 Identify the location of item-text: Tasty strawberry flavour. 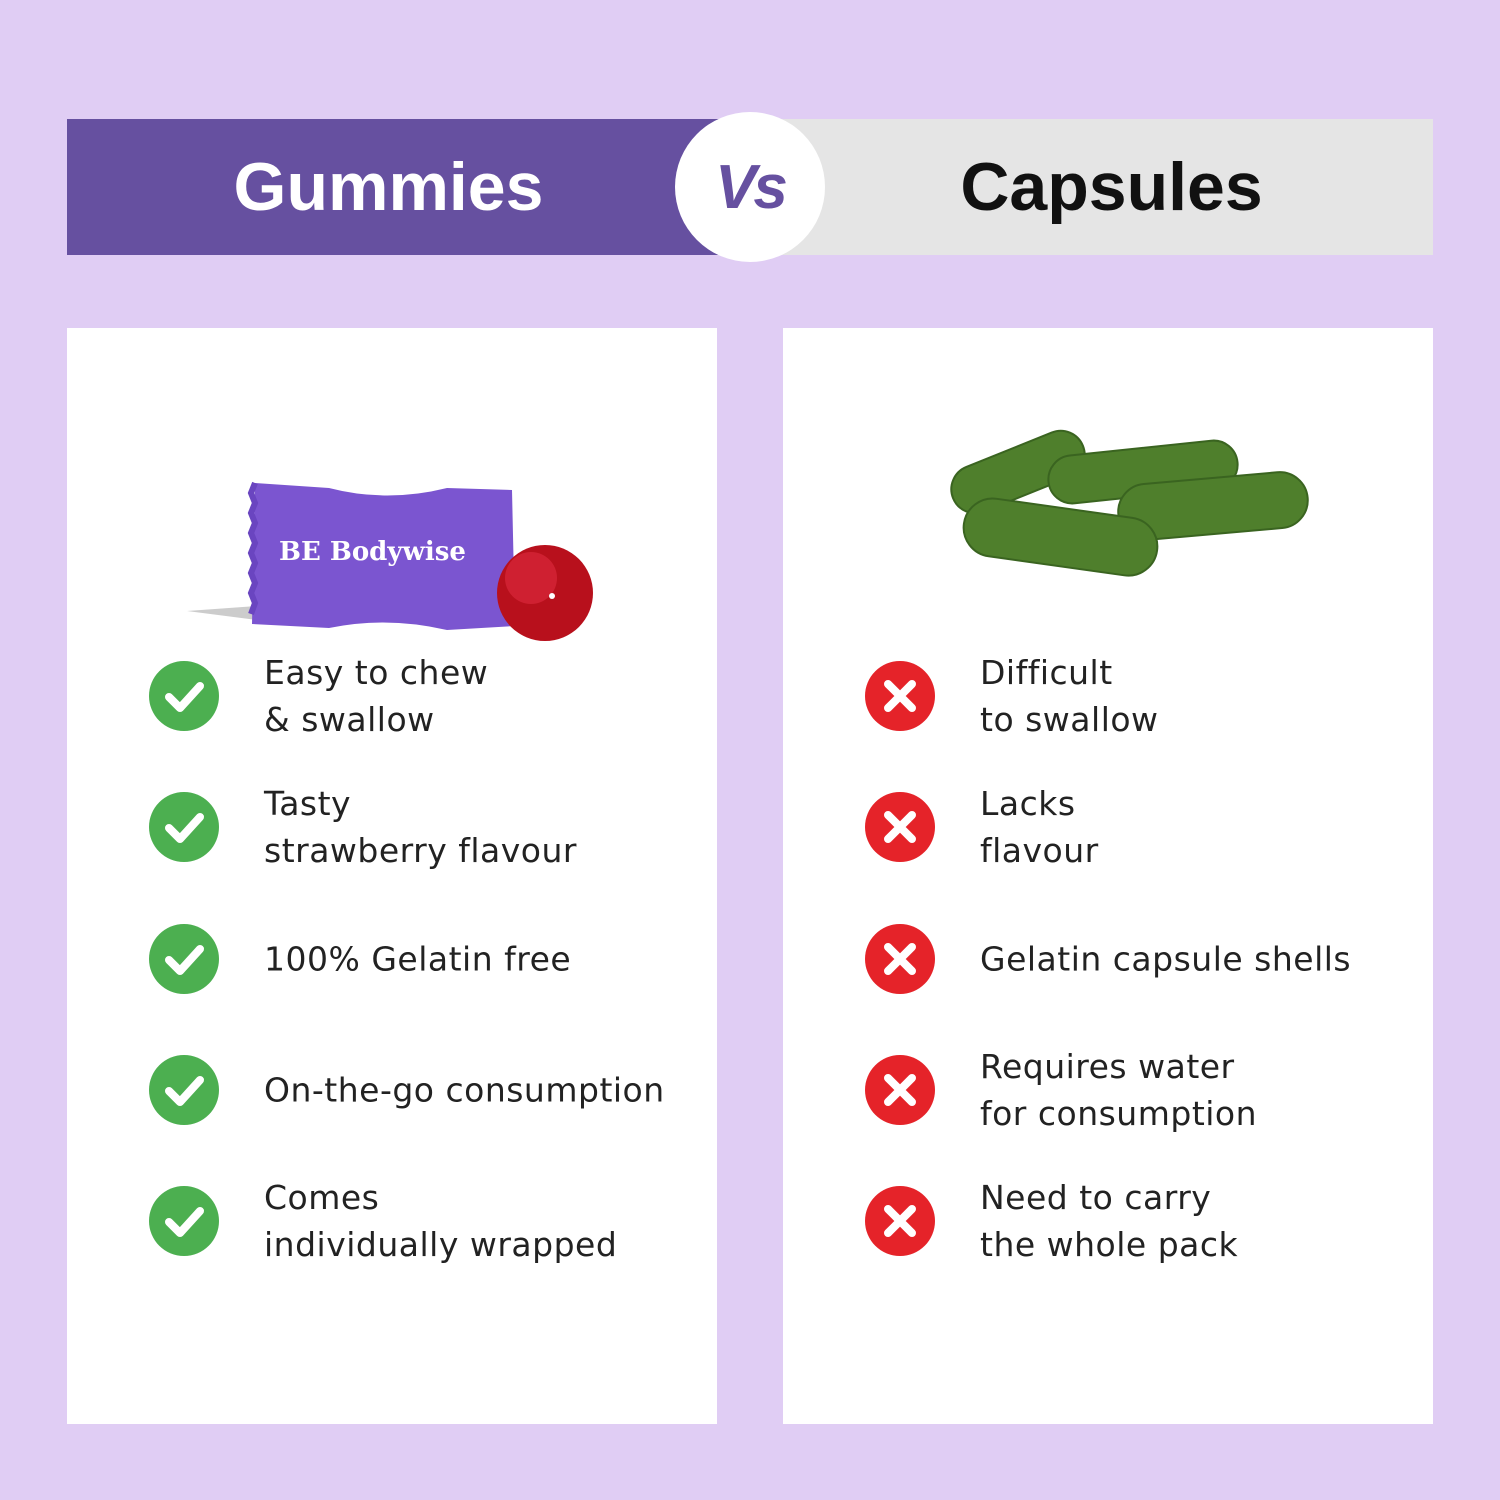
(420, 827).